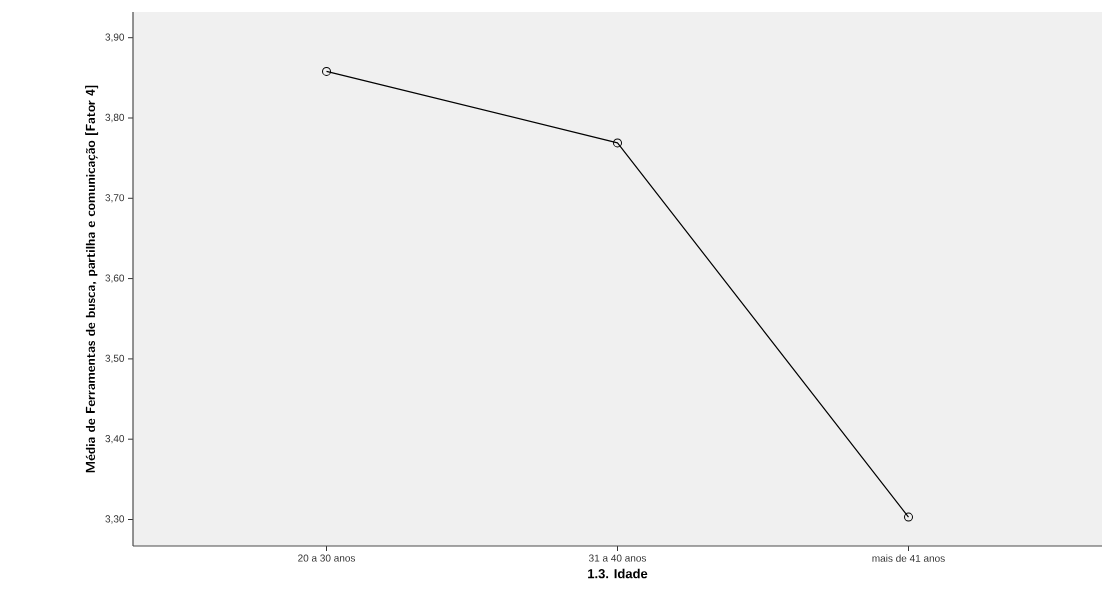  I want to click on y-tick-label: 3,50, so click(115, 359).